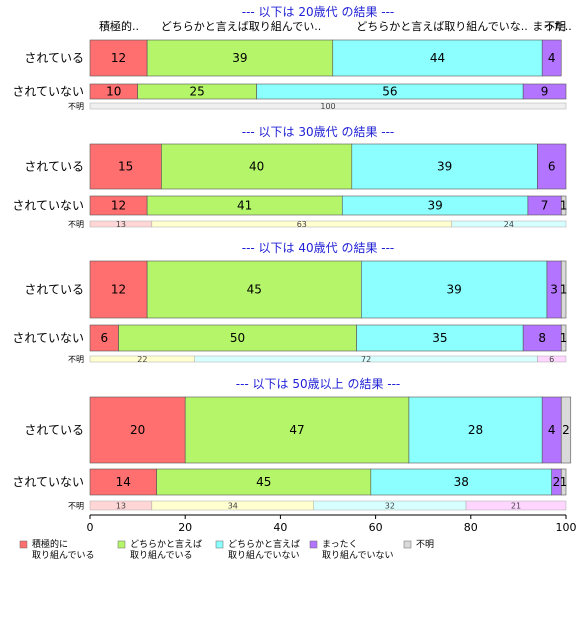 Image resolution: width=580 pixels, height=636 pixels. Describe the element at coordinates (166, 549) in the screenshot. I see `legend-label: どちらかと言えば取り組んでいる` at that location.